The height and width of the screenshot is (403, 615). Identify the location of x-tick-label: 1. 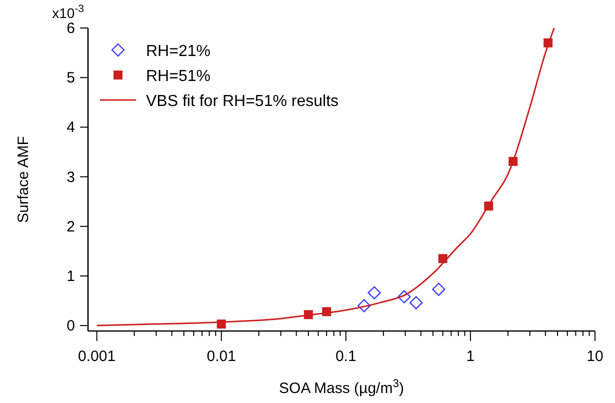
(470, 356).